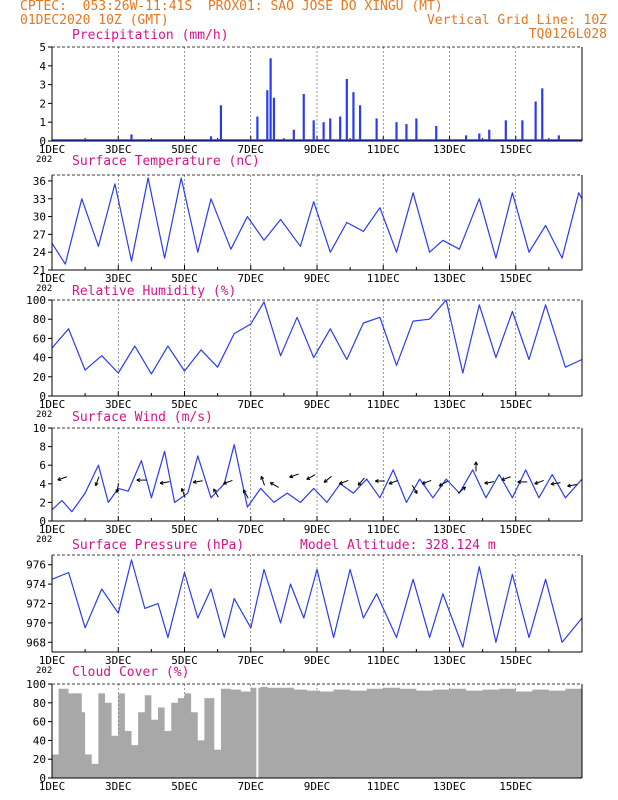 This screenshot has height=800, width=618. What do you see at coordinates (567, 34) in the screenshot?
I see `header-code: TQ0126L028` at bounding box center [567, 34].